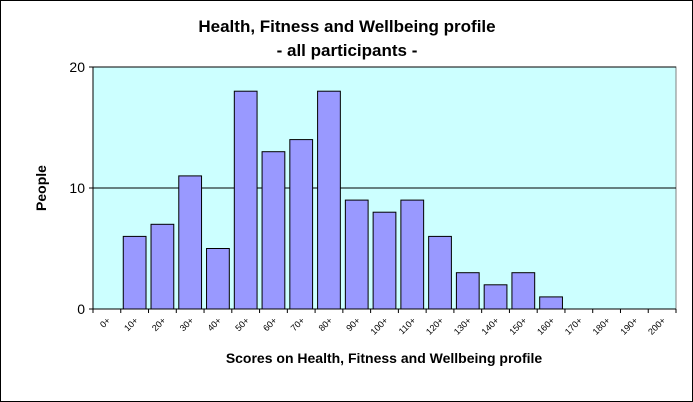 The height and width of the screenshot is (402, 693). Describe the element at coordinates (356, 254) in the screenshot. I see `bar-90+` at that location.